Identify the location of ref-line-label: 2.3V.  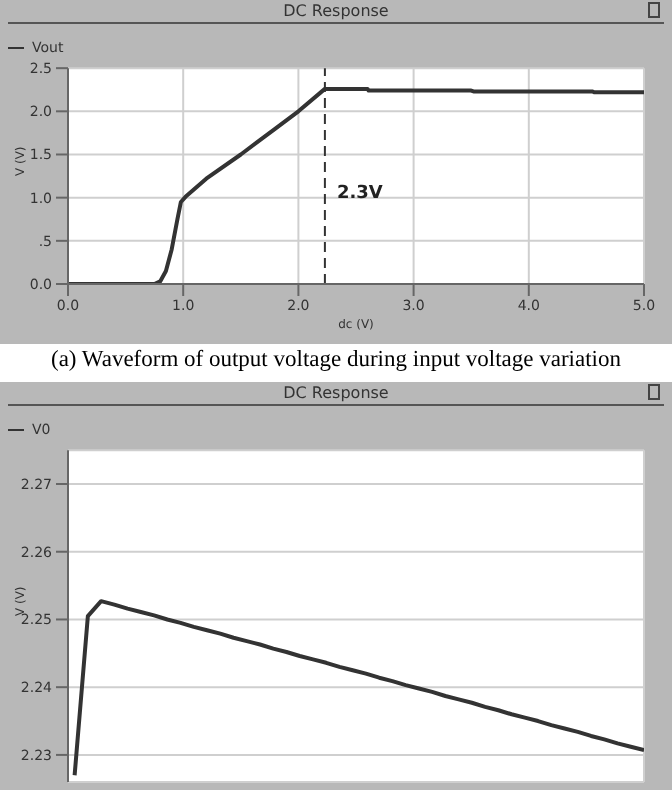
(359, 193).